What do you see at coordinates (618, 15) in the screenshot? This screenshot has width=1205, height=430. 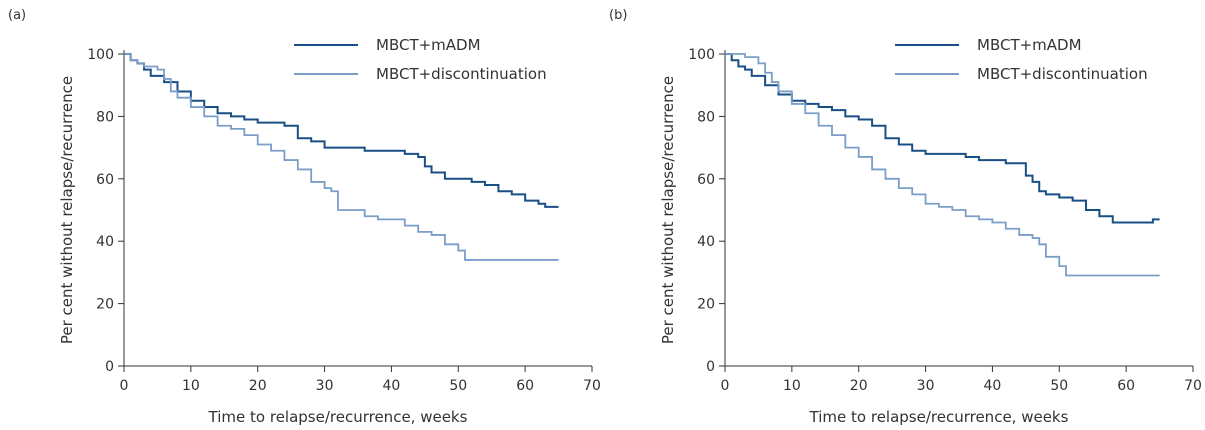 I see `panel-label: (b)` at bounding box center [618, 15].